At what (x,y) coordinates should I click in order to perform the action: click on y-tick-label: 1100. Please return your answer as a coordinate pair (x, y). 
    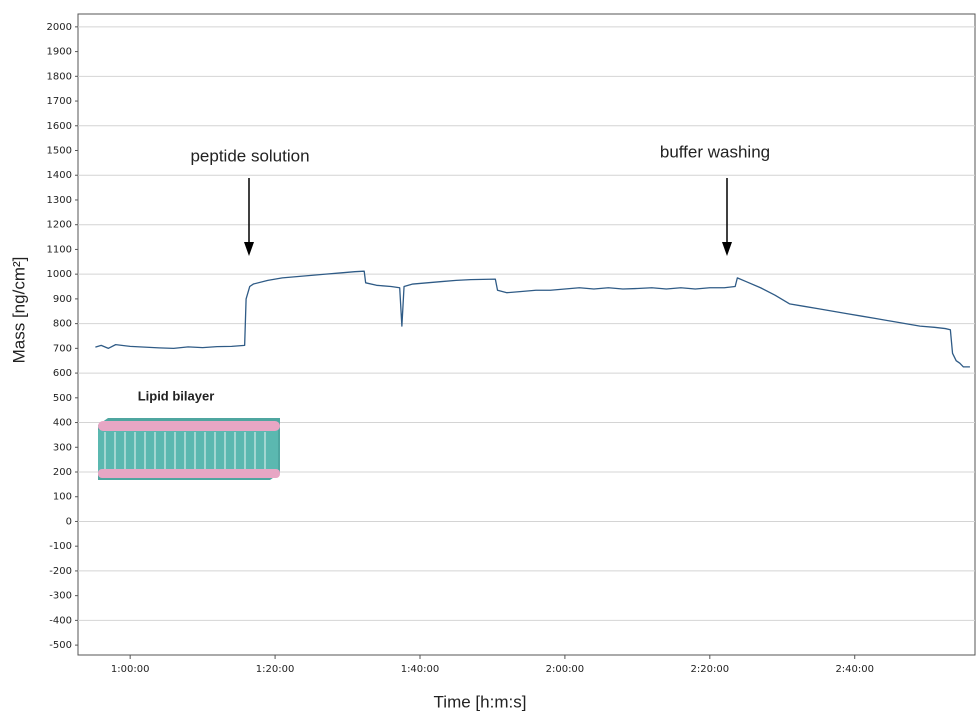
    Looking at the image, I should click on (59, 249).